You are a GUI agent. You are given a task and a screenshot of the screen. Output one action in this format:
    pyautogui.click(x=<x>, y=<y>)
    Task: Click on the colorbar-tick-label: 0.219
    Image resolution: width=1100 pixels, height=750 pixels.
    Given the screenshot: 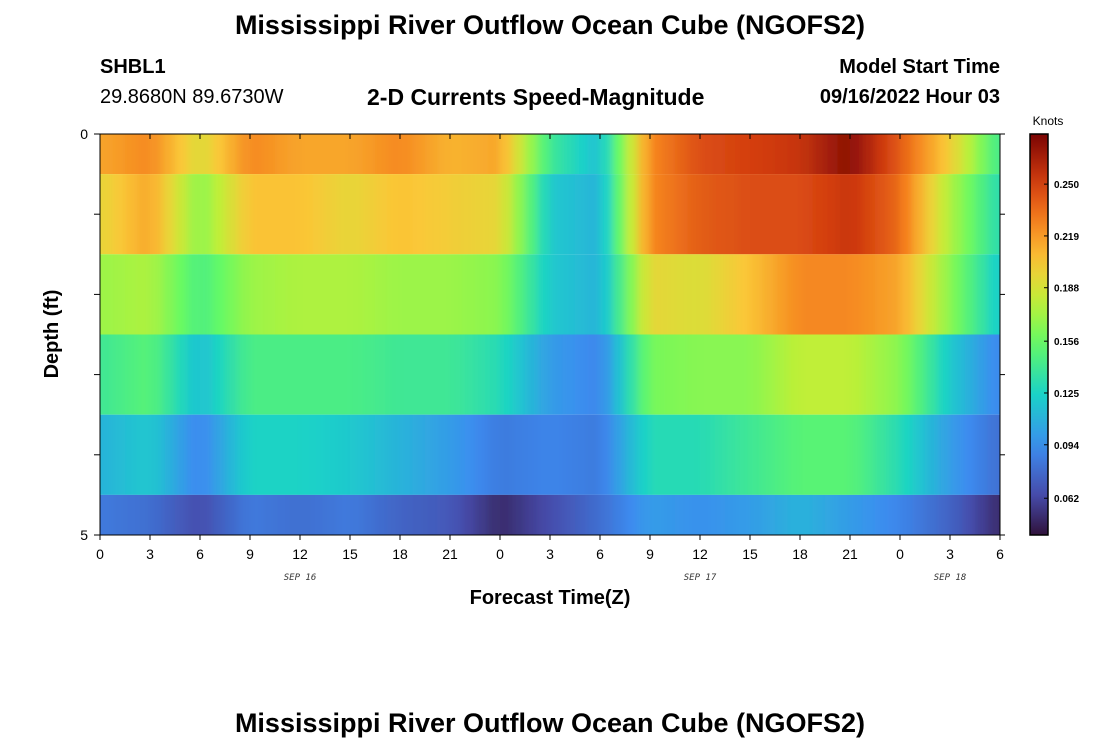 What is the action you would take?
    pyautogui.click(x=1066, y=237)
    